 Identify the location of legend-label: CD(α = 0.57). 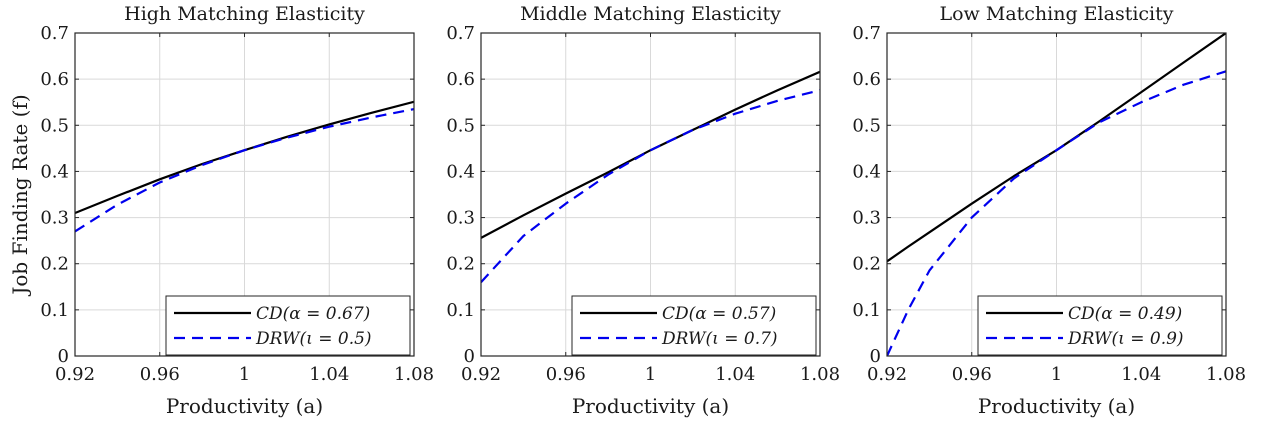
(719, 314).